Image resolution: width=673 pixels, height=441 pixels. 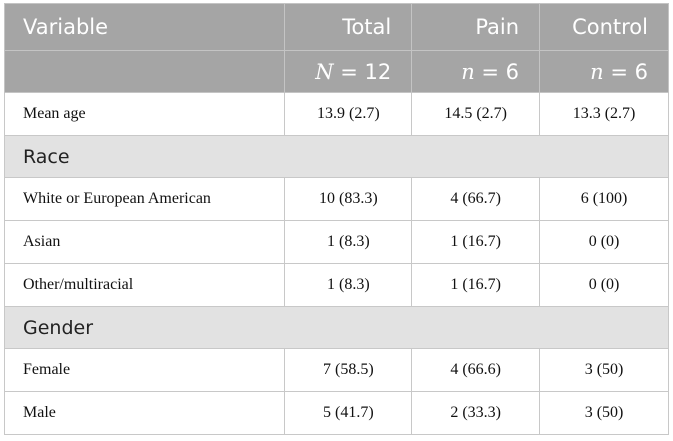 I want to click on value-cell: 13.3 (2.7), so click(x=604, y=114).